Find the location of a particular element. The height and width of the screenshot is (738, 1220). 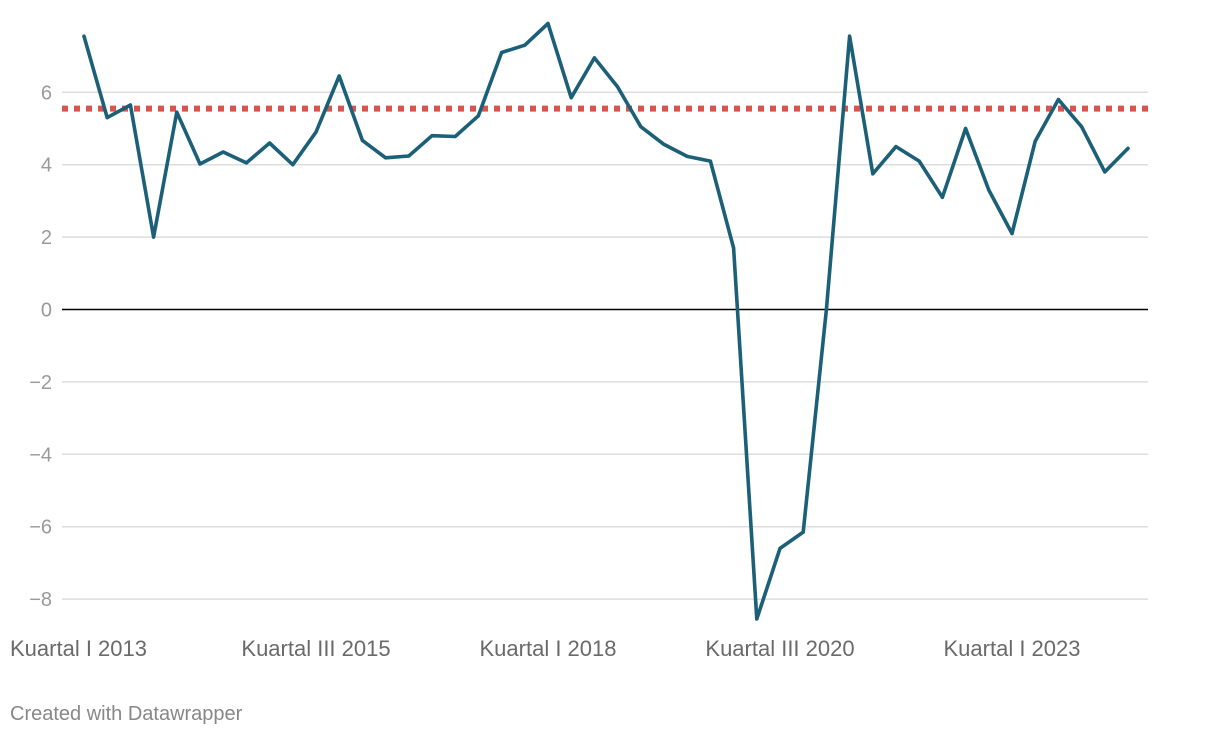

y-tick-label: 4 is located at coordinates (46, 166).